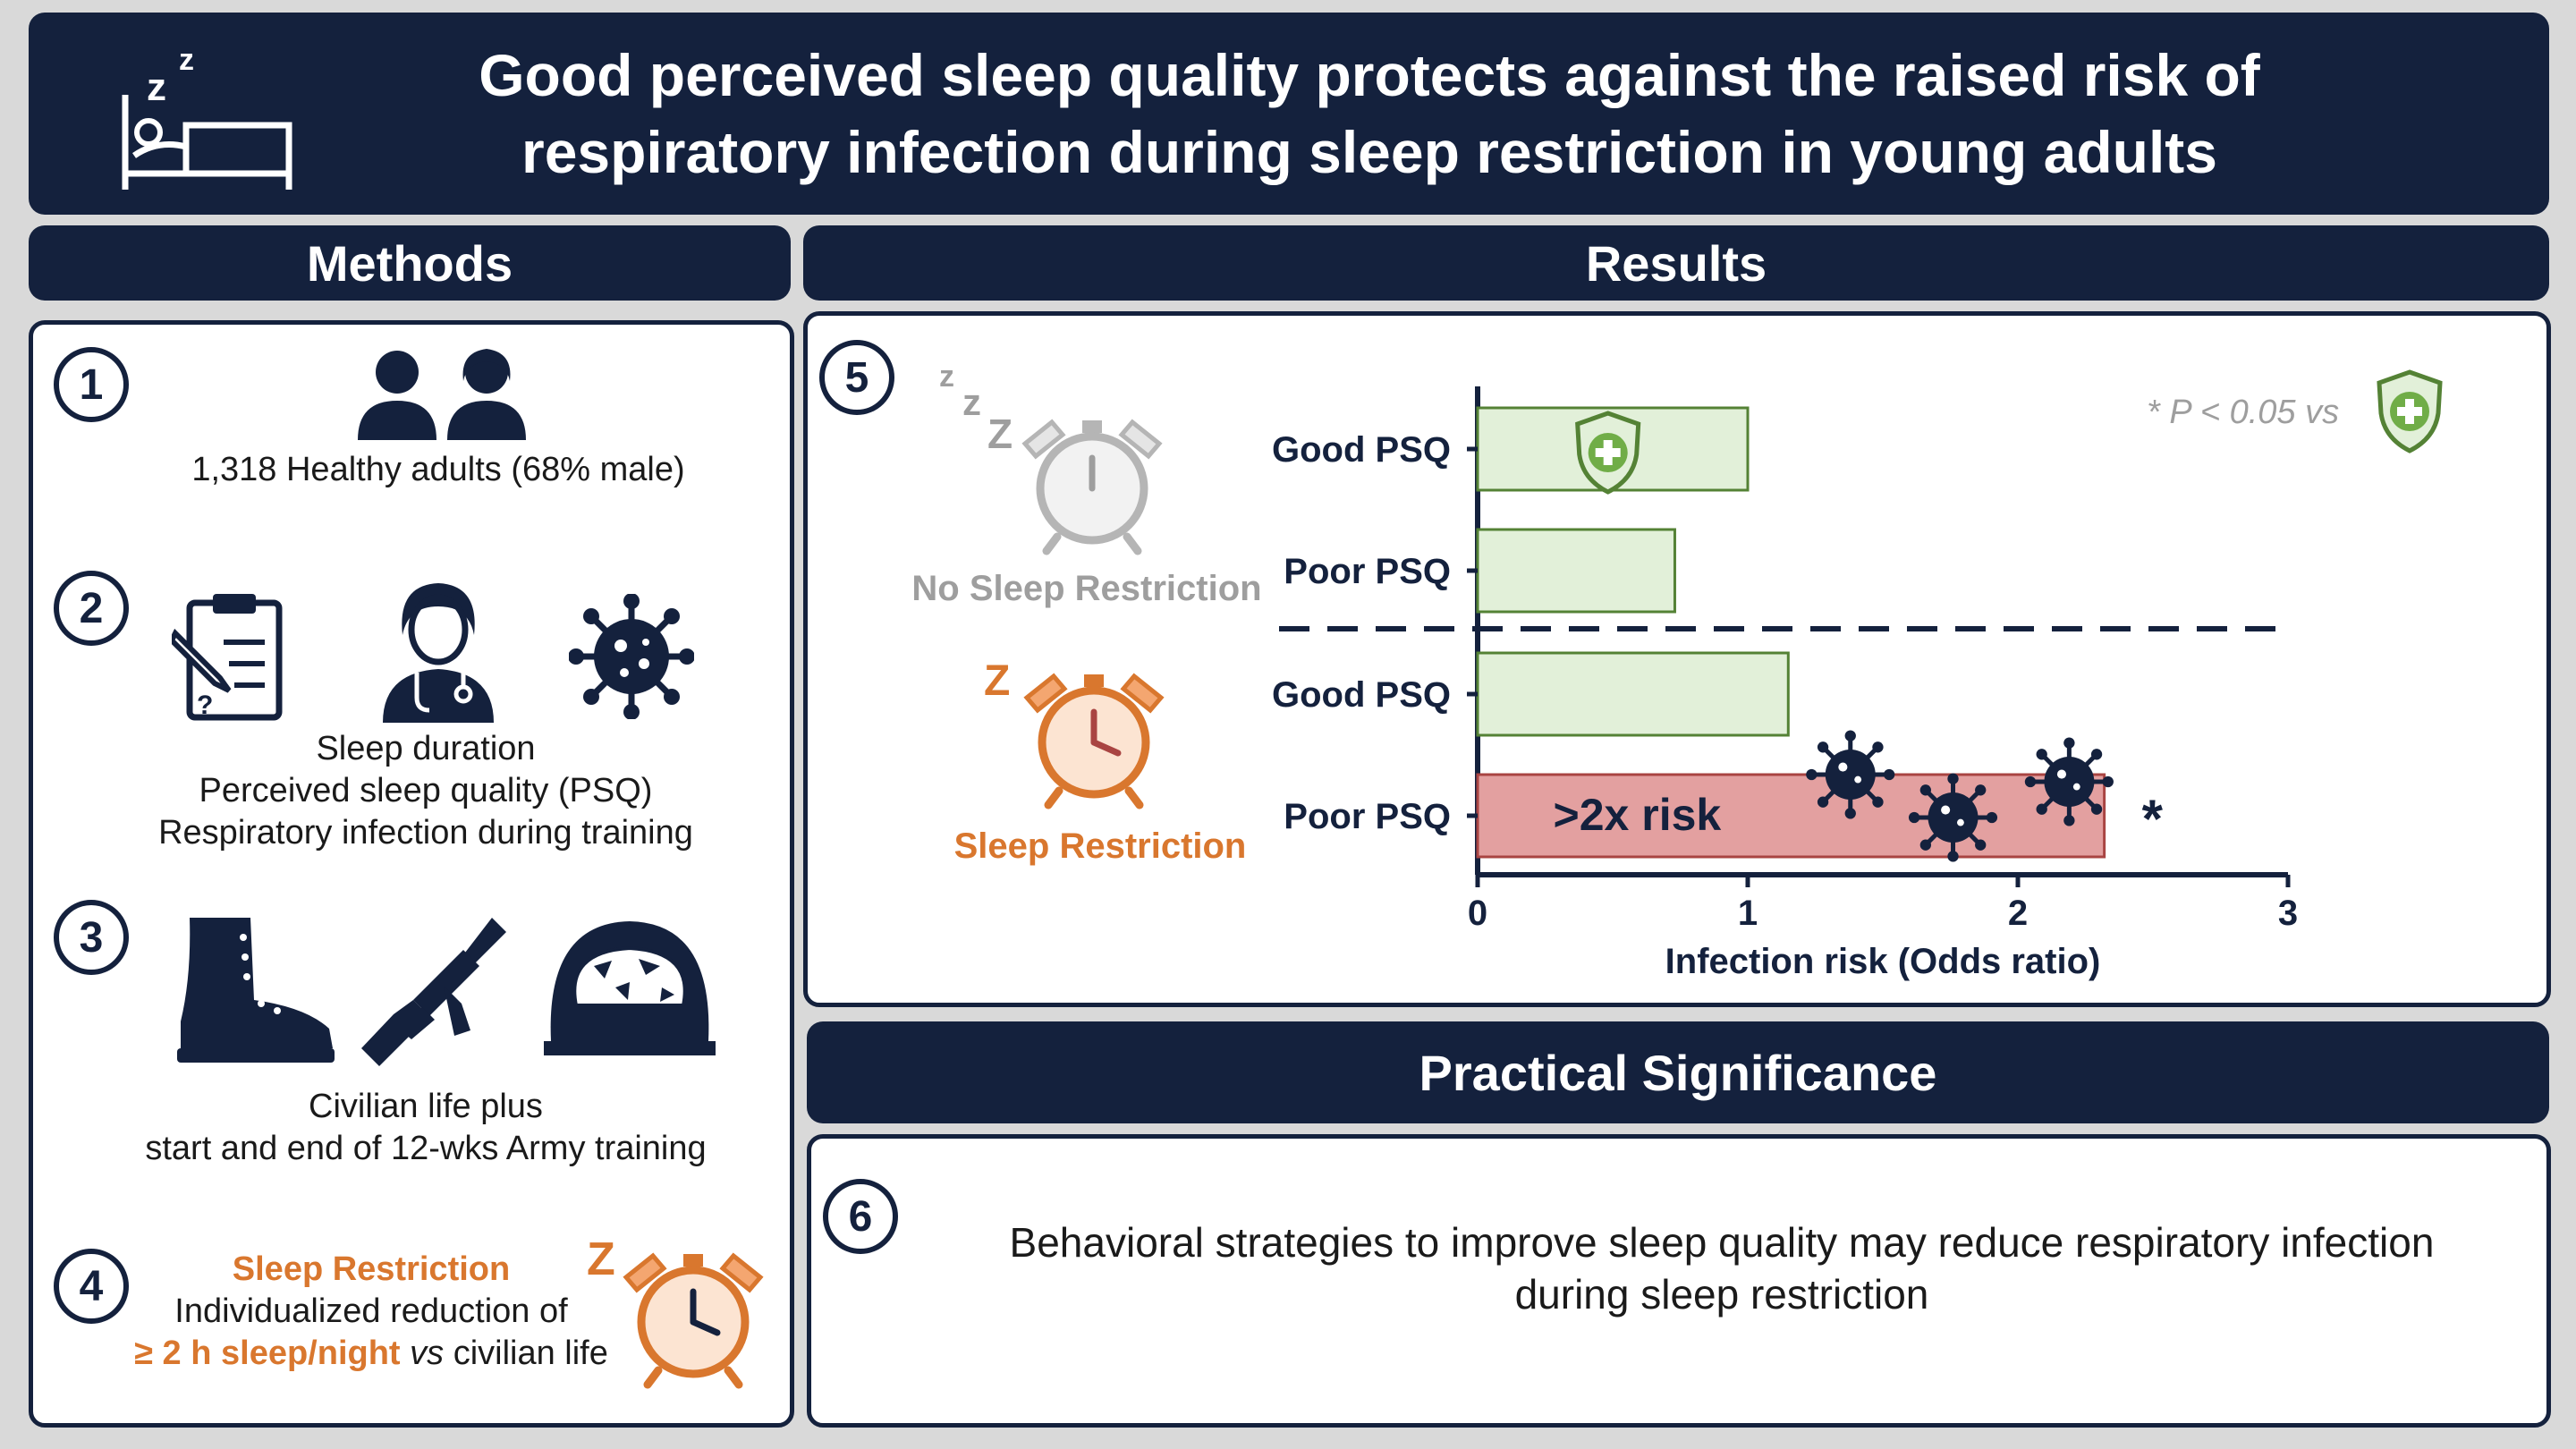 This screenshot has height=1449, width=2576. I want to click on x-tick-label-0: 0, so click(1477, 913).